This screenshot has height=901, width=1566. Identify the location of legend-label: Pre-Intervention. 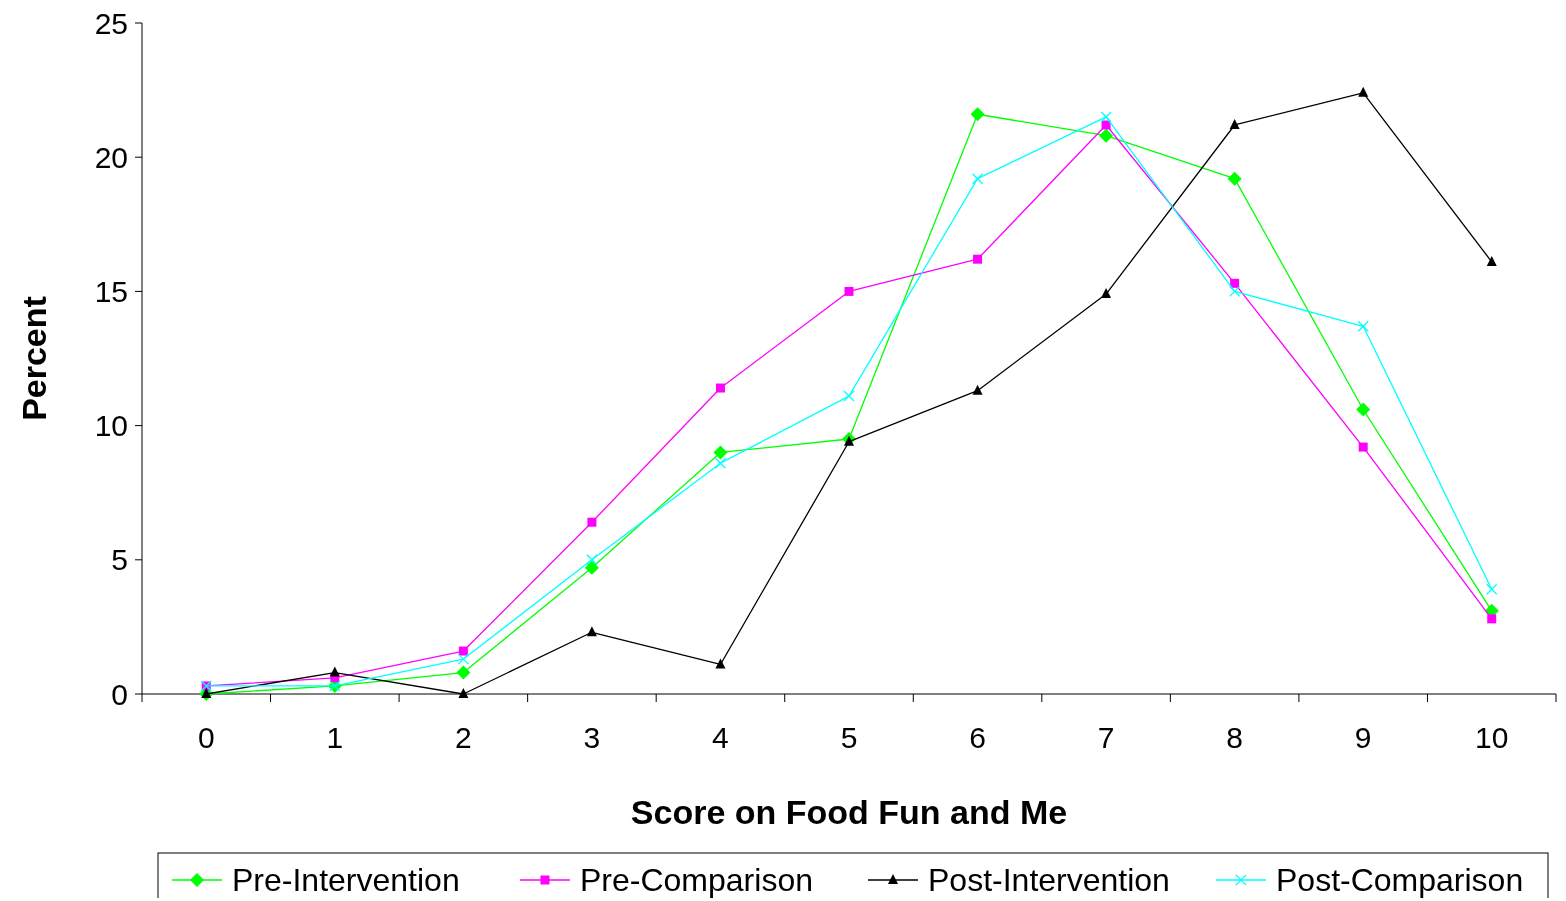
(346, 880).